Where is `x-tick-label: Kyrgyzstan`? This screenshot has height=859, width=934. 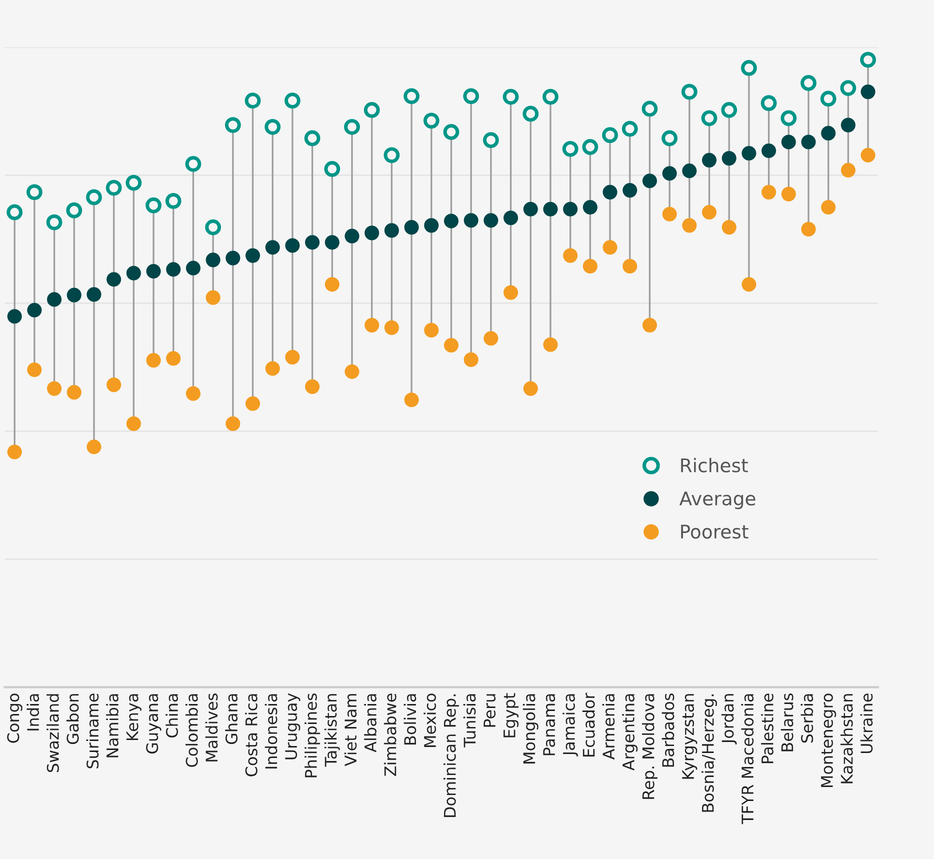
x-tick-label: Kyrgyzstan is located at coordinates (690, 736).